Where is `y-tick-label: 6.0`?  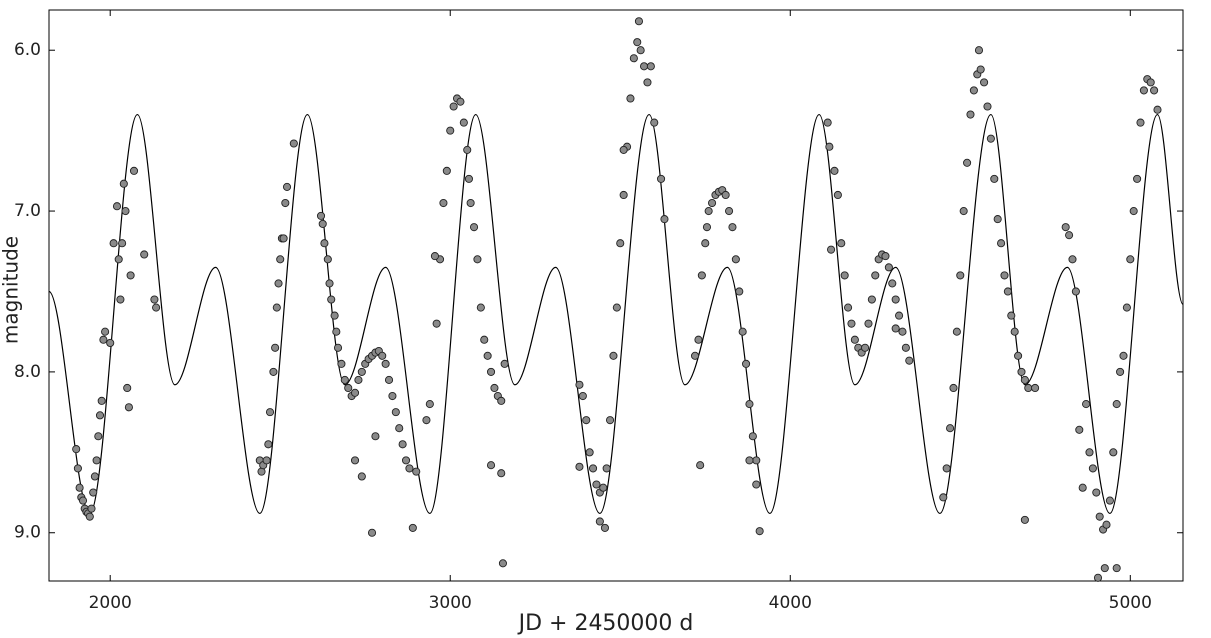 y-tick-label: 6.0 is located at coordinates (27, 50).